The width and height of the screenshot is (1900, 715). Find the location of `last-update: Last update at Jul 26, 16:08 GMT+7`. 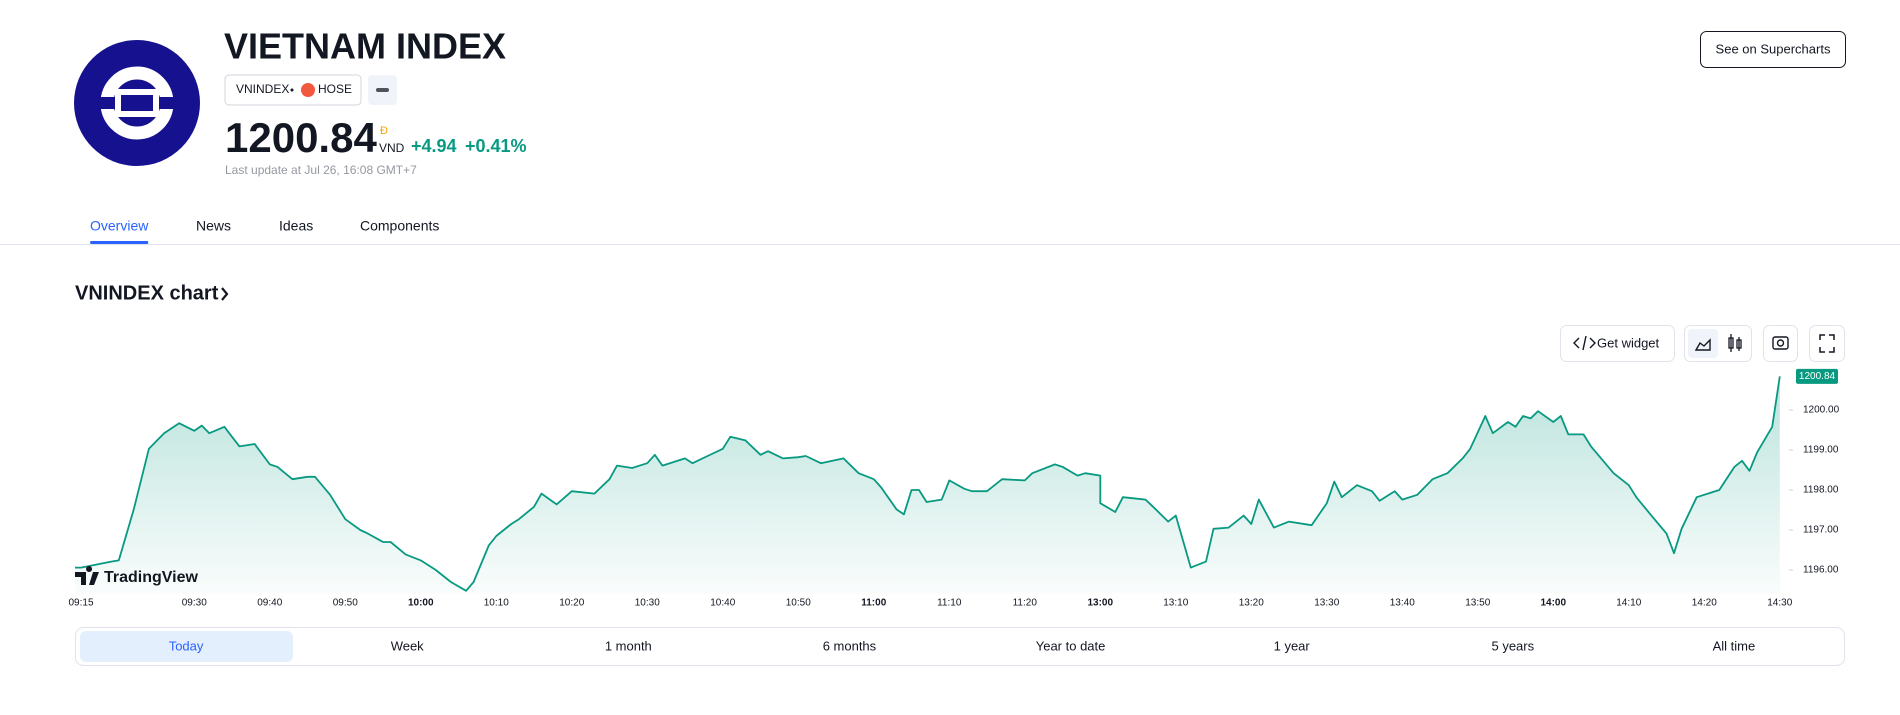

last-update: Last update at Jul 26, 16:08 GMT+7 is located at coordinates (321, 170).